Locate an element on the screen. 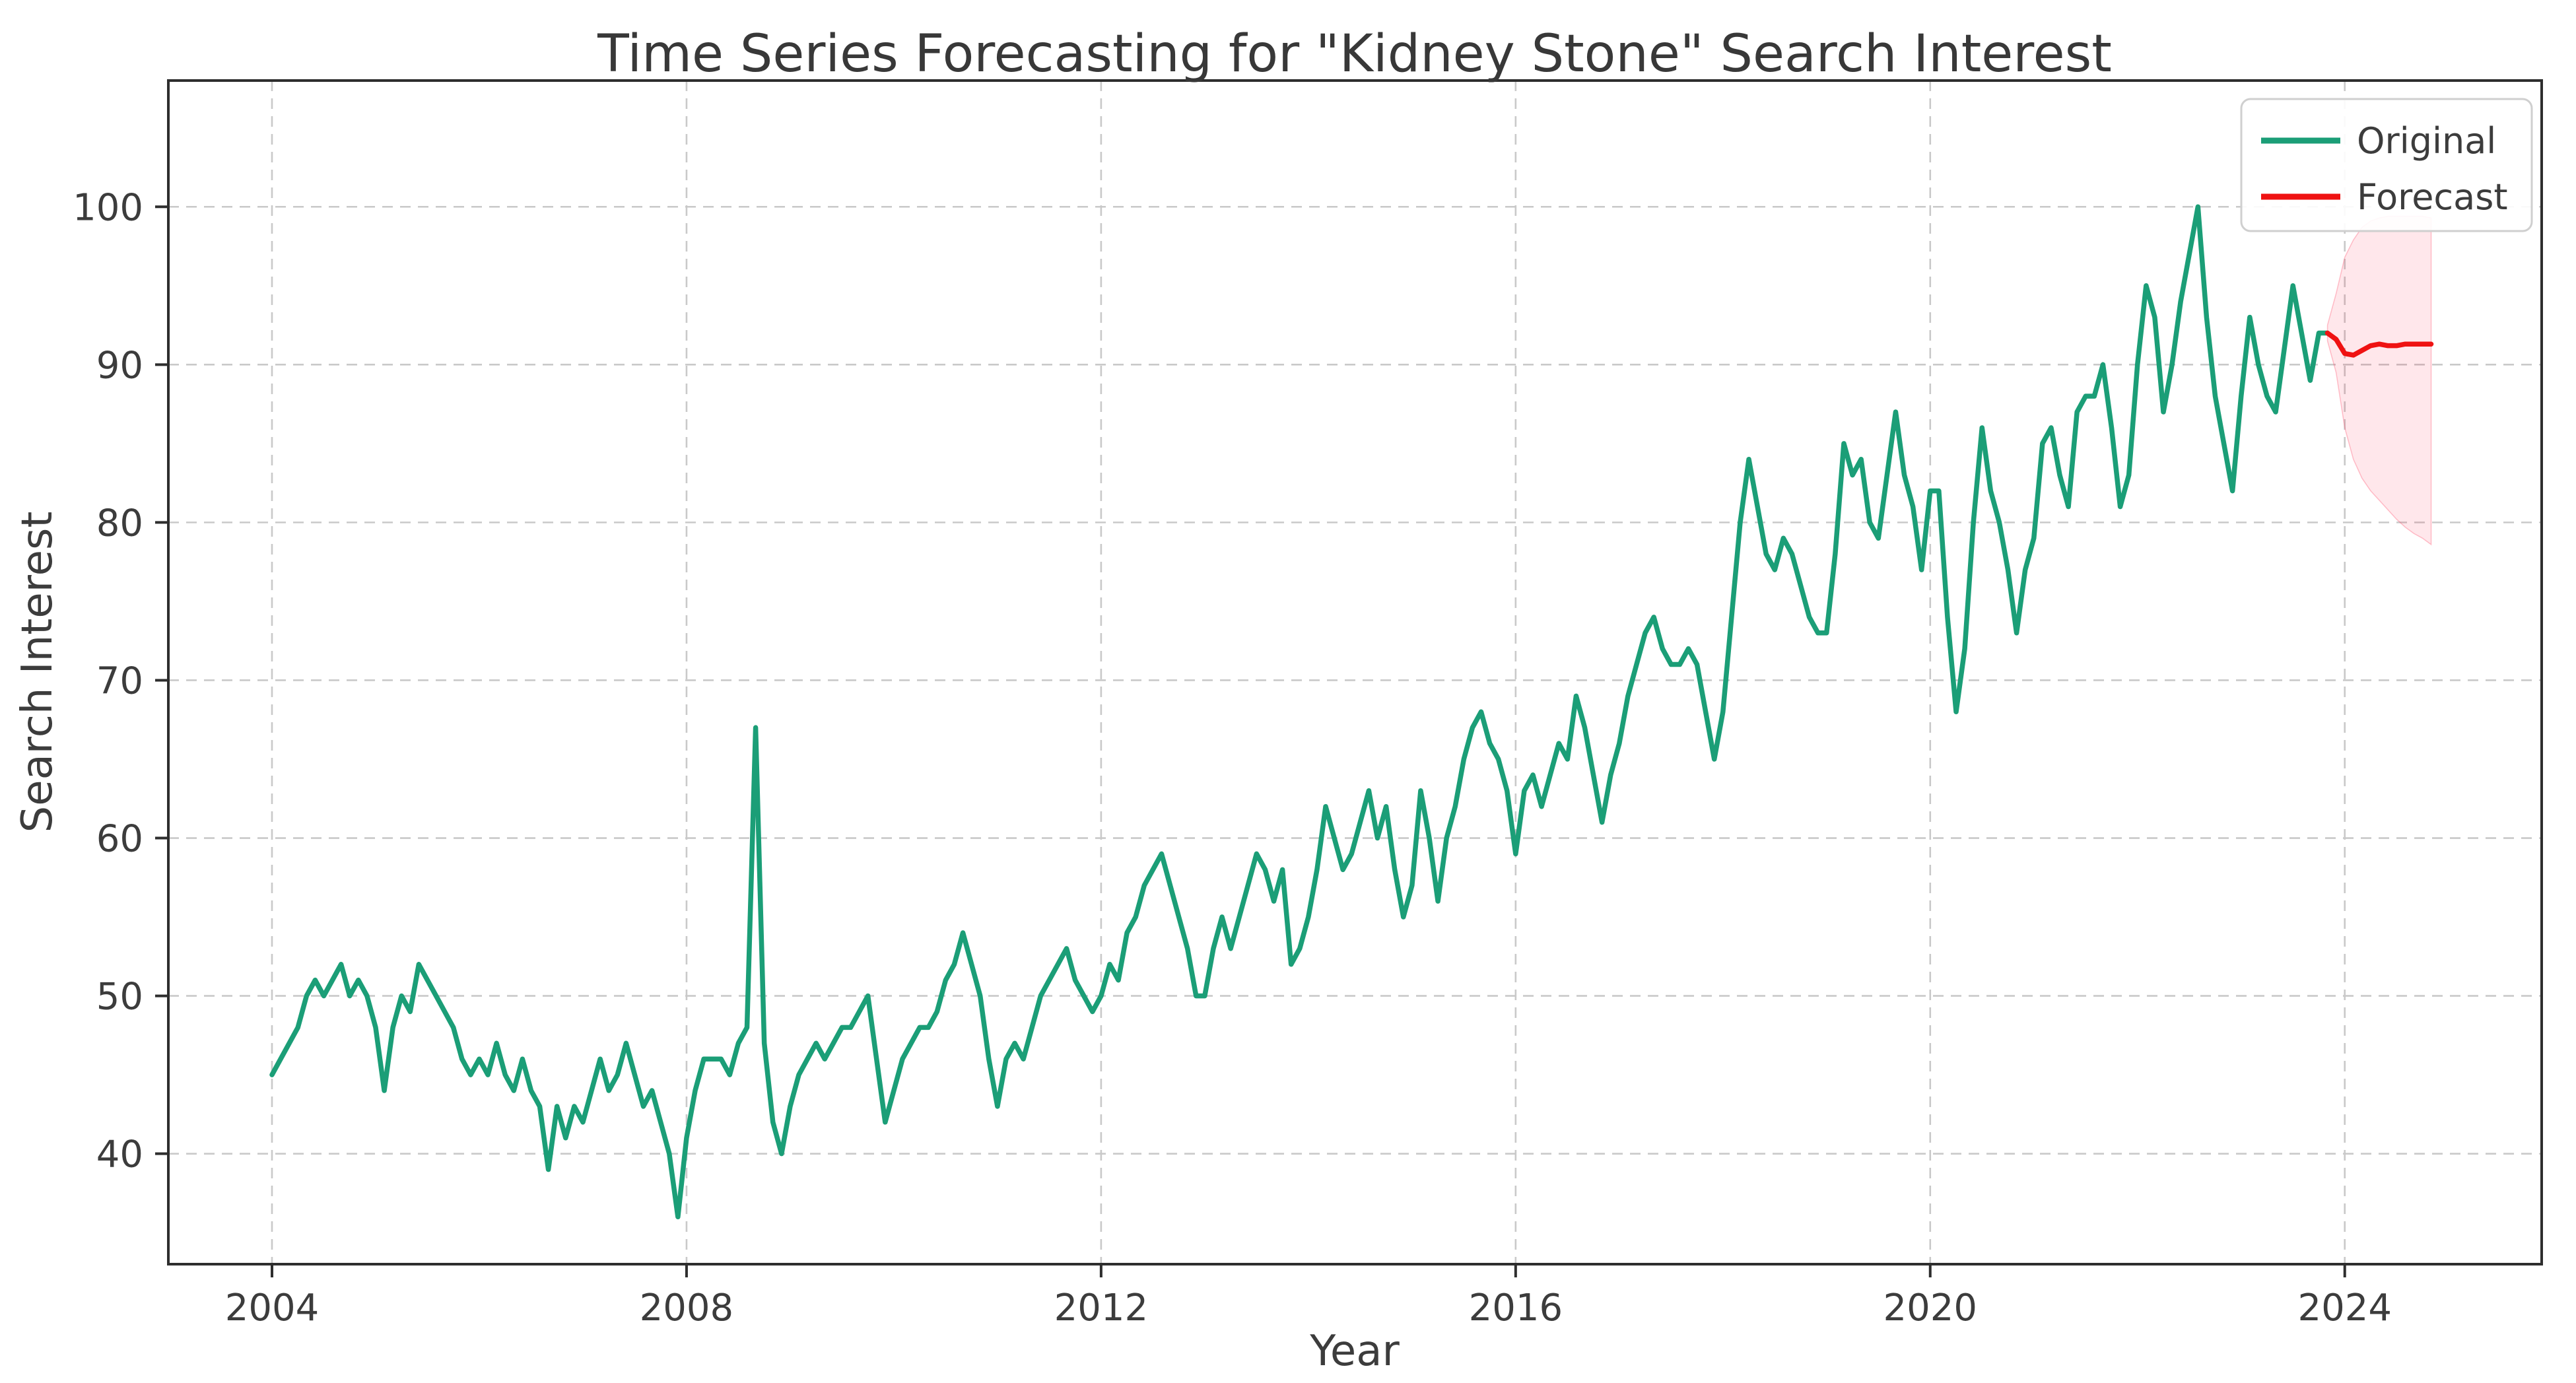 The height and width of the screenshot is (1383, 2576). legend-forecast-label: Forecast is located at coordinates (2432, 197).